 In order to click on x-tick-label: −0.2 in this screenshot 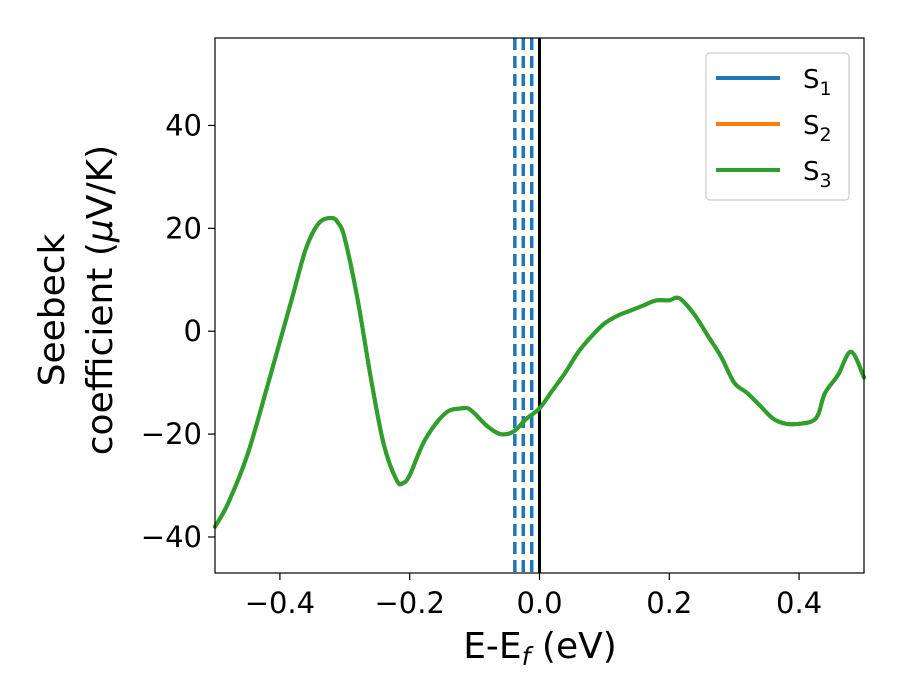, I will do `click(409, 603)`.